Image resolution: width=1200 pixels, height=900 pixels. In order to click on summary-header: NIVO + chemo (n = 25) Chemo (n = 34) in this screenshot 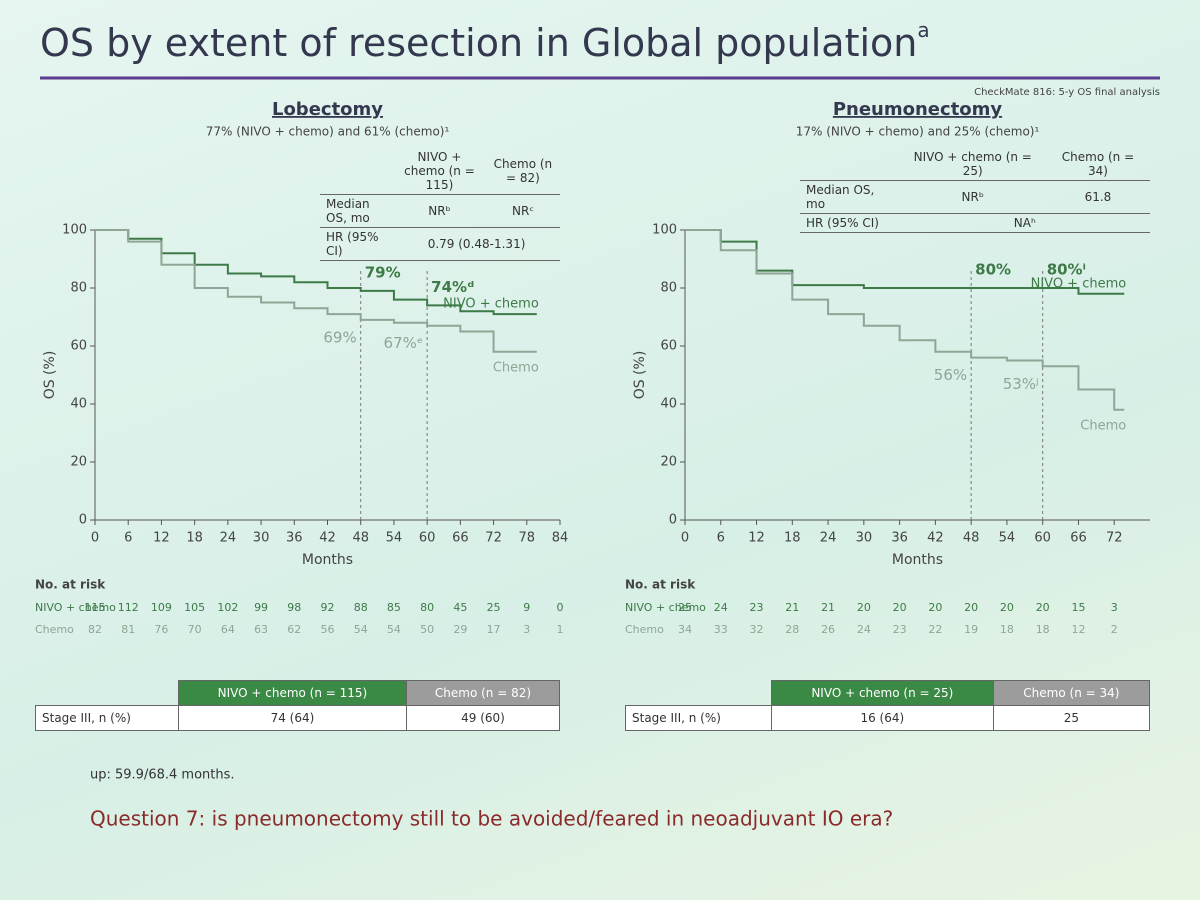, I will do `click(975, 164)`.